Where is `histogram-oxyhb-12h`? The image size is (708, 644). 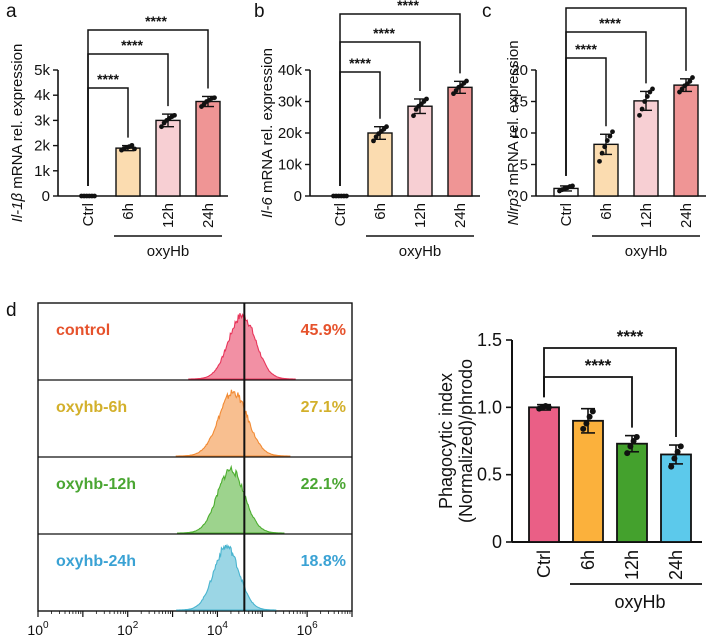
histogram-oxyhb-12h is located at coordinates (231, 499).